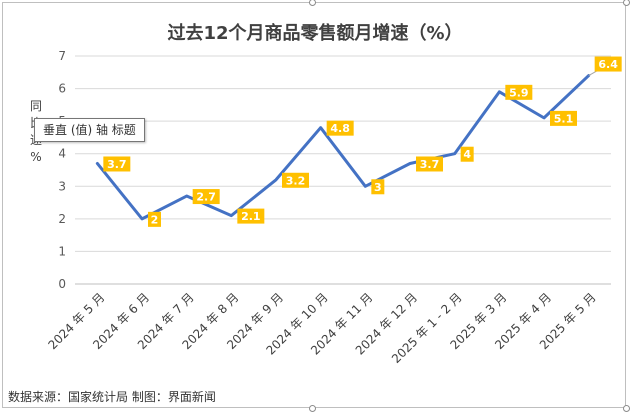 This screenshot has width=630, height=412. What do you see at coordinates (35, 106) in the screenshot?
I see `y-axis-title-char: 同` at bounding box center [35, 106].